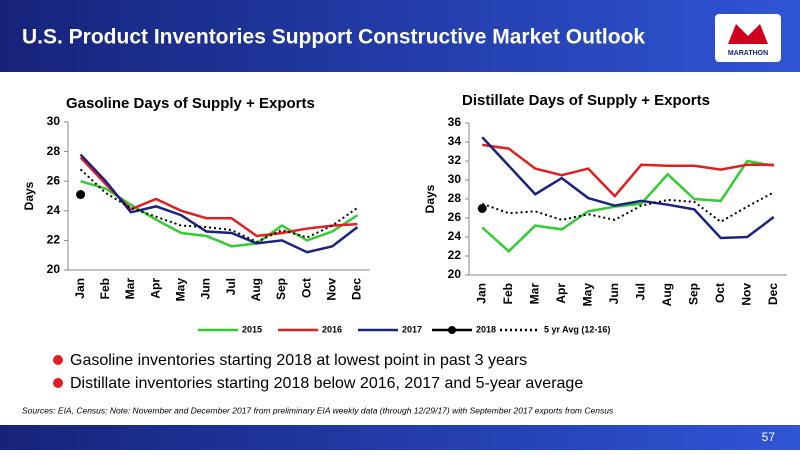  Describe the element at coordinates (455, 122) in the screenshot. I see `y-tick-label: 36` at that location.